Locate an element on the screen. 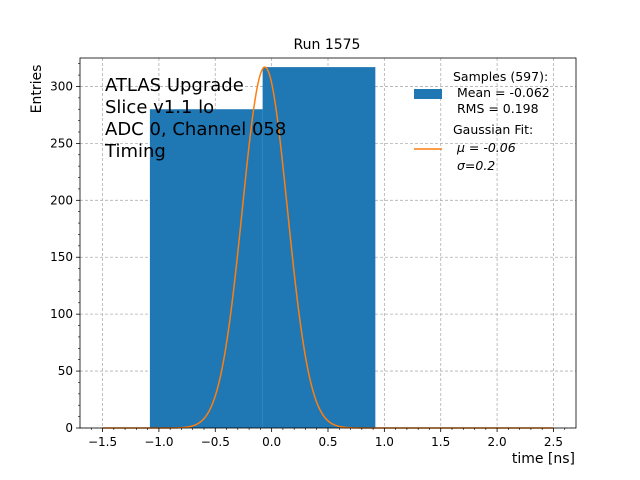 The height and width of the screenshot is (480, 640). y-tick-label: 250 is located at coordinates (61, 143).